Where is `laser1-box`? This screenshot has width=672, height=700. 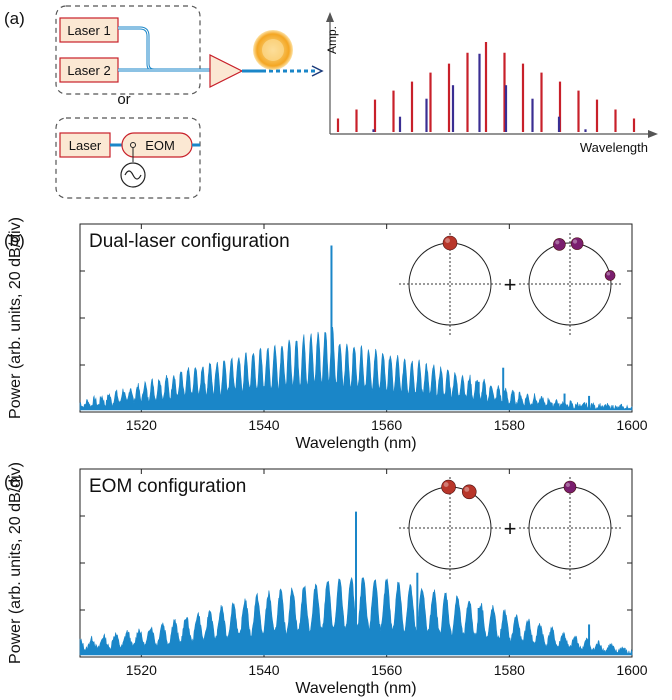 laser1-box is located at coordinates (89, 30).